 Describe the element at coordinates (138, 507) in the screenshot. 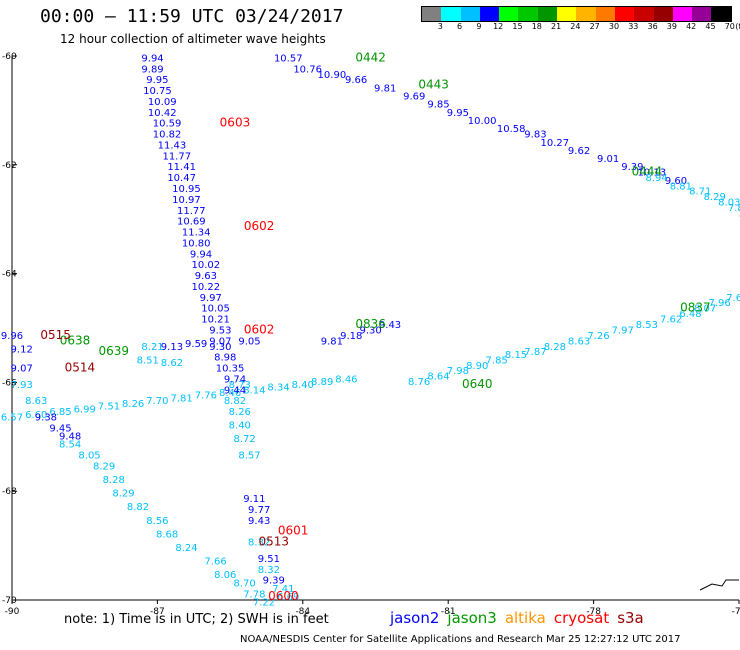

I see `wave-height-label: 8.82` at that location.